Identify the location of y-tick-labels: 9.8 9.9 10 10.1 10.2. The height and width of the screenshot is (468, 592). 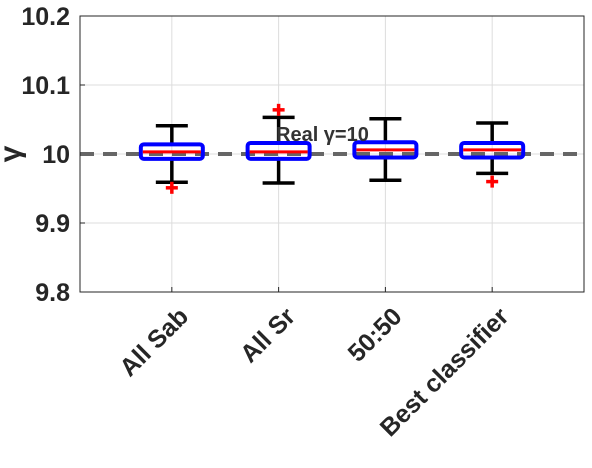
(45, 155).